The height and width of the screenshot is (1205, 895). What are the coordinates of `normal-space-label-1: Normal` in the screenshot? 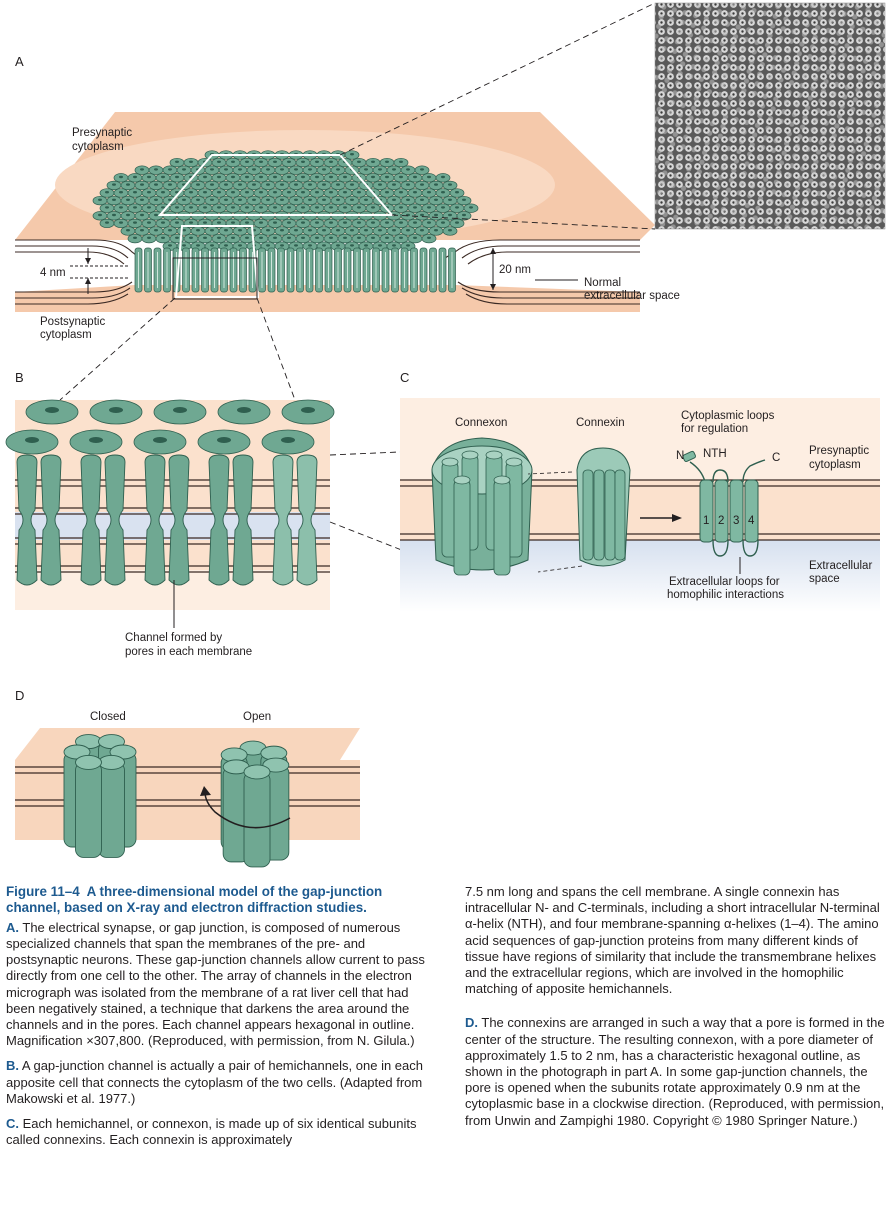 It's located at (602, 283).